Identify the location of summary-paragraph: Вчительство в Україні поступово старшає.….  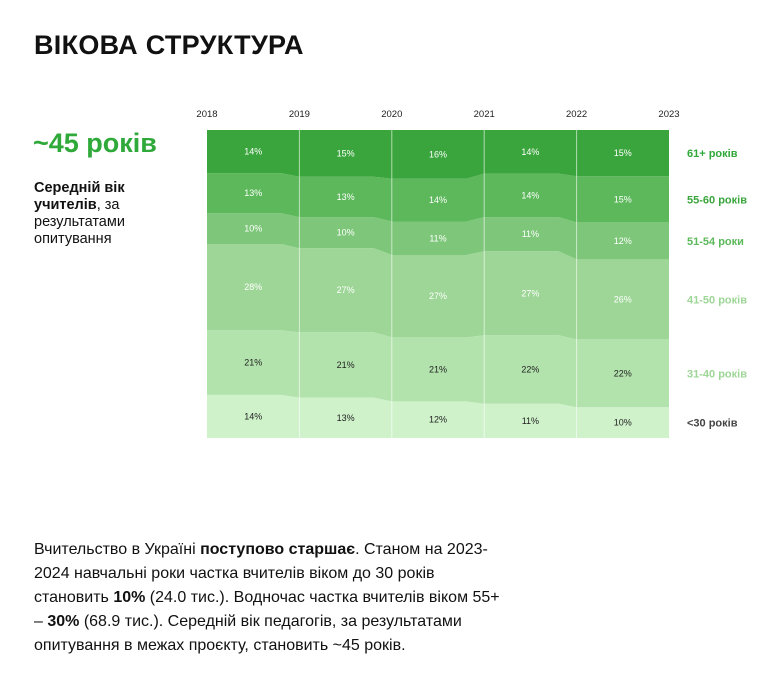
(269, 598).